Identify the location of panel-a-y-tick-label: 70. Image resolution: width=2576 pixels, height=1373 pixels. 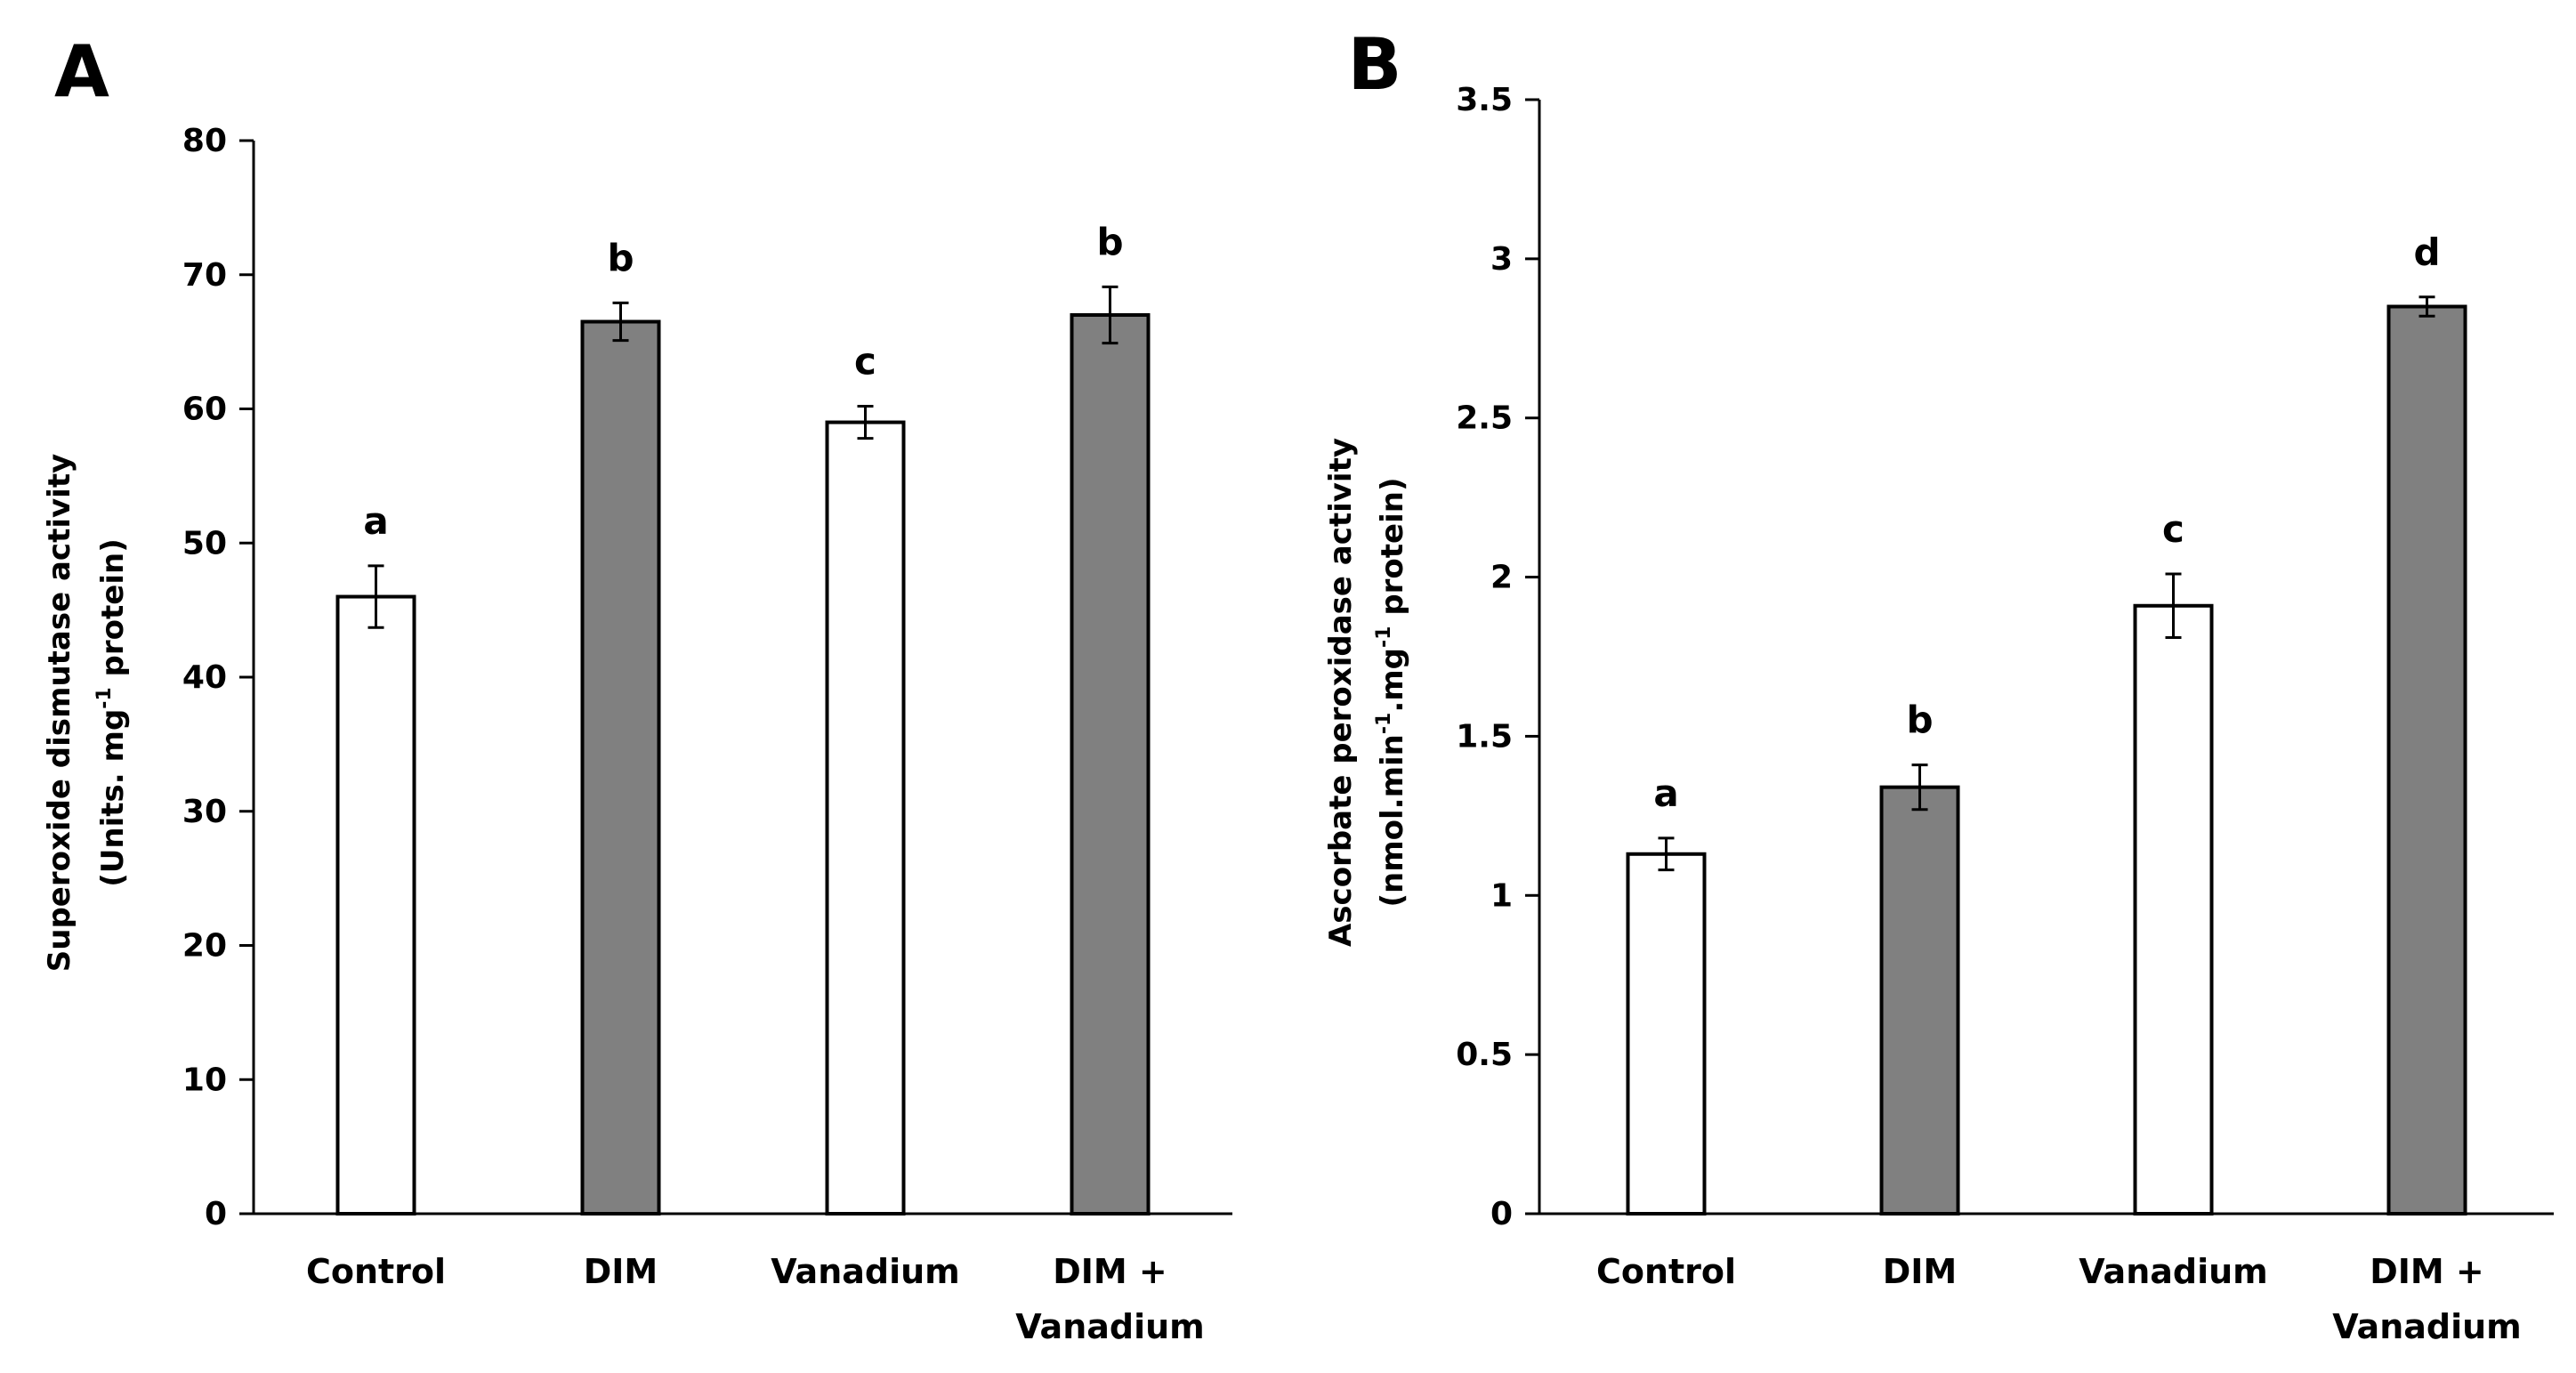
(204, 275).